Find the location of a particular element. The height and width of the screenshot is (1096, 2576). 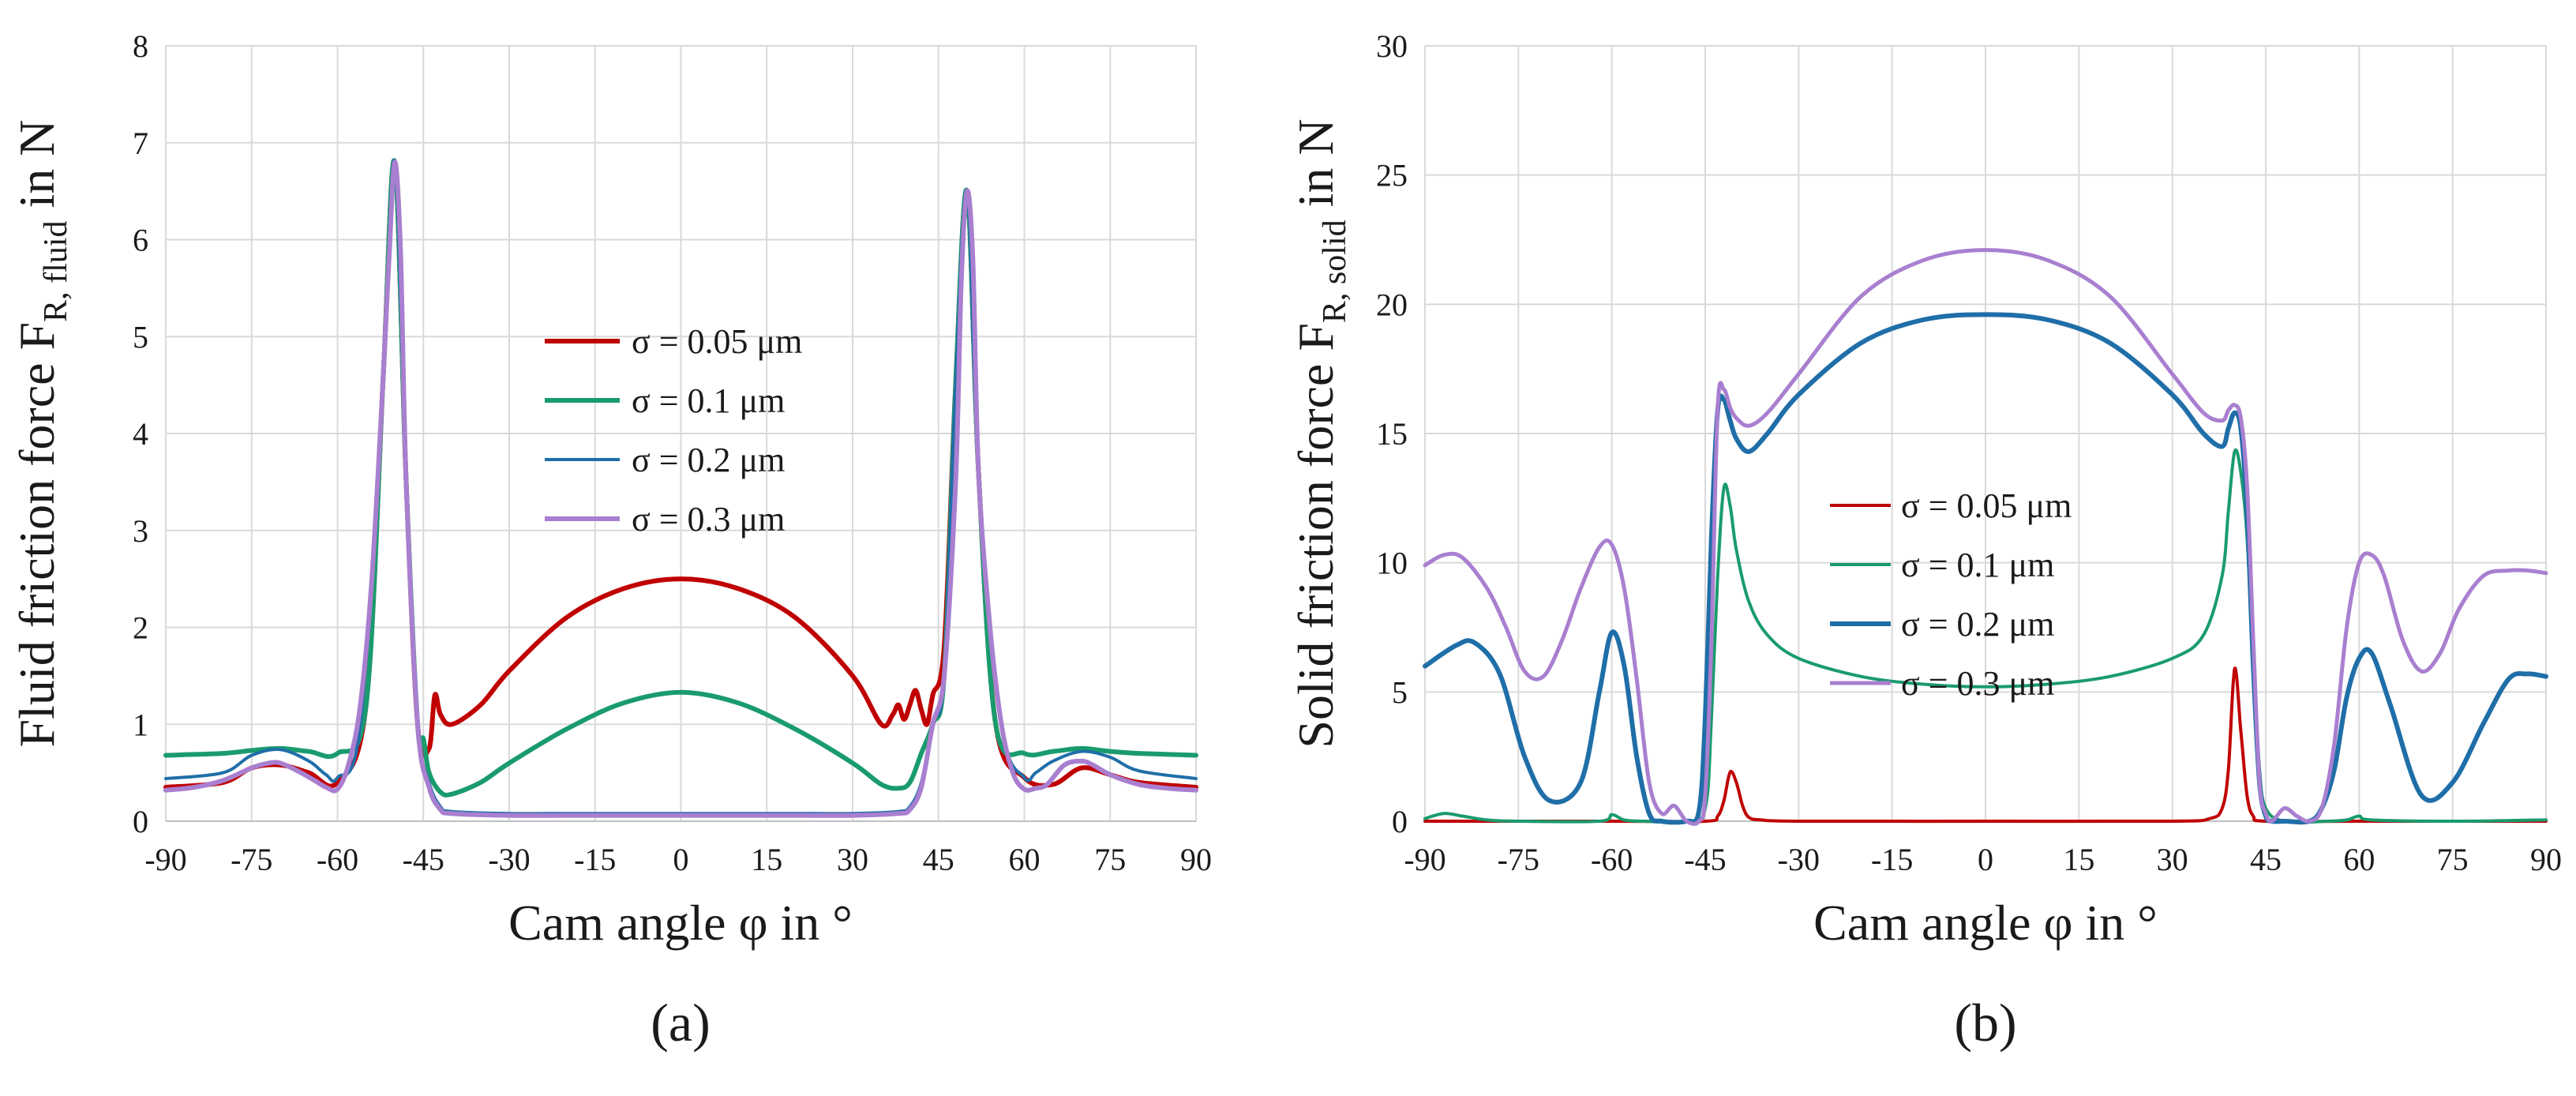

y-tick-label: 15 is located at coordinates (1392, 434).